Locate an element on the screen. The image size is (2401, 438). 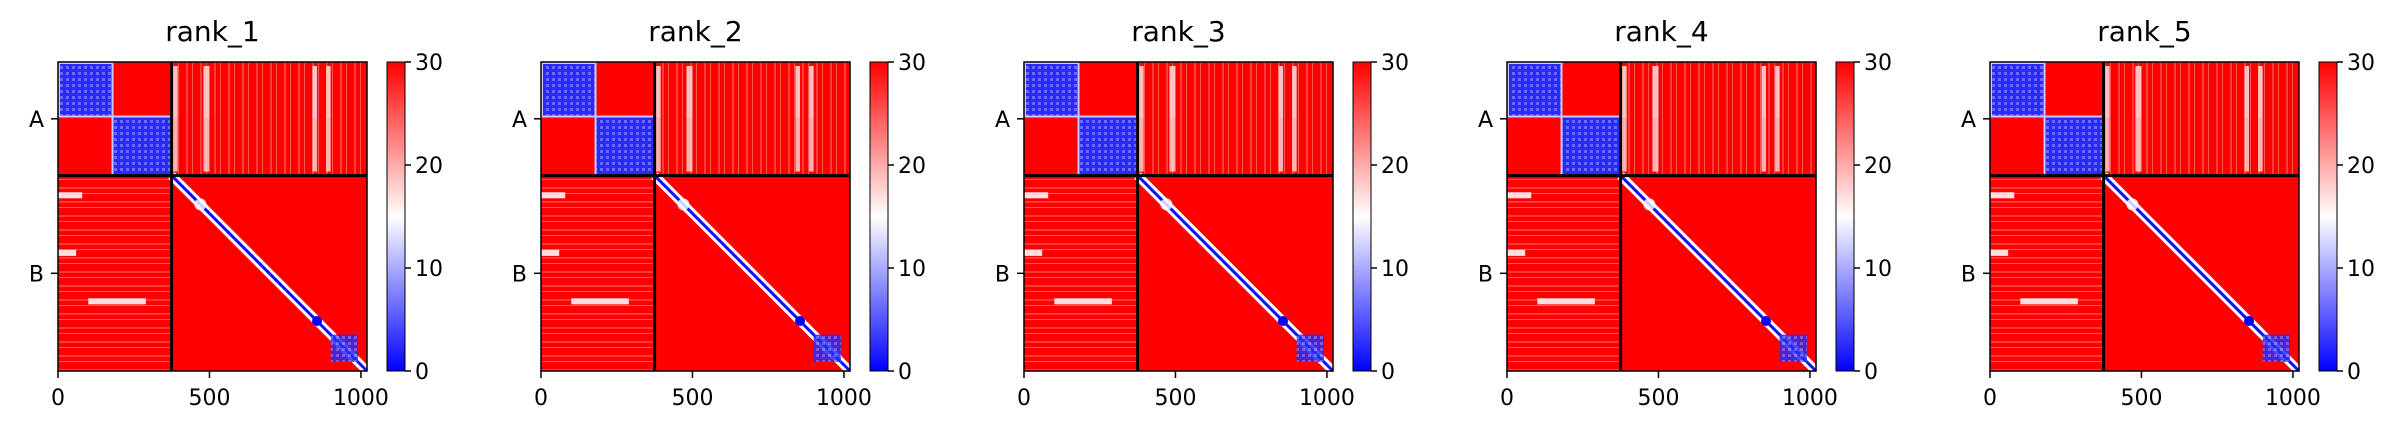
x-tick-label: 0 is located at coordinates (1507, 398).